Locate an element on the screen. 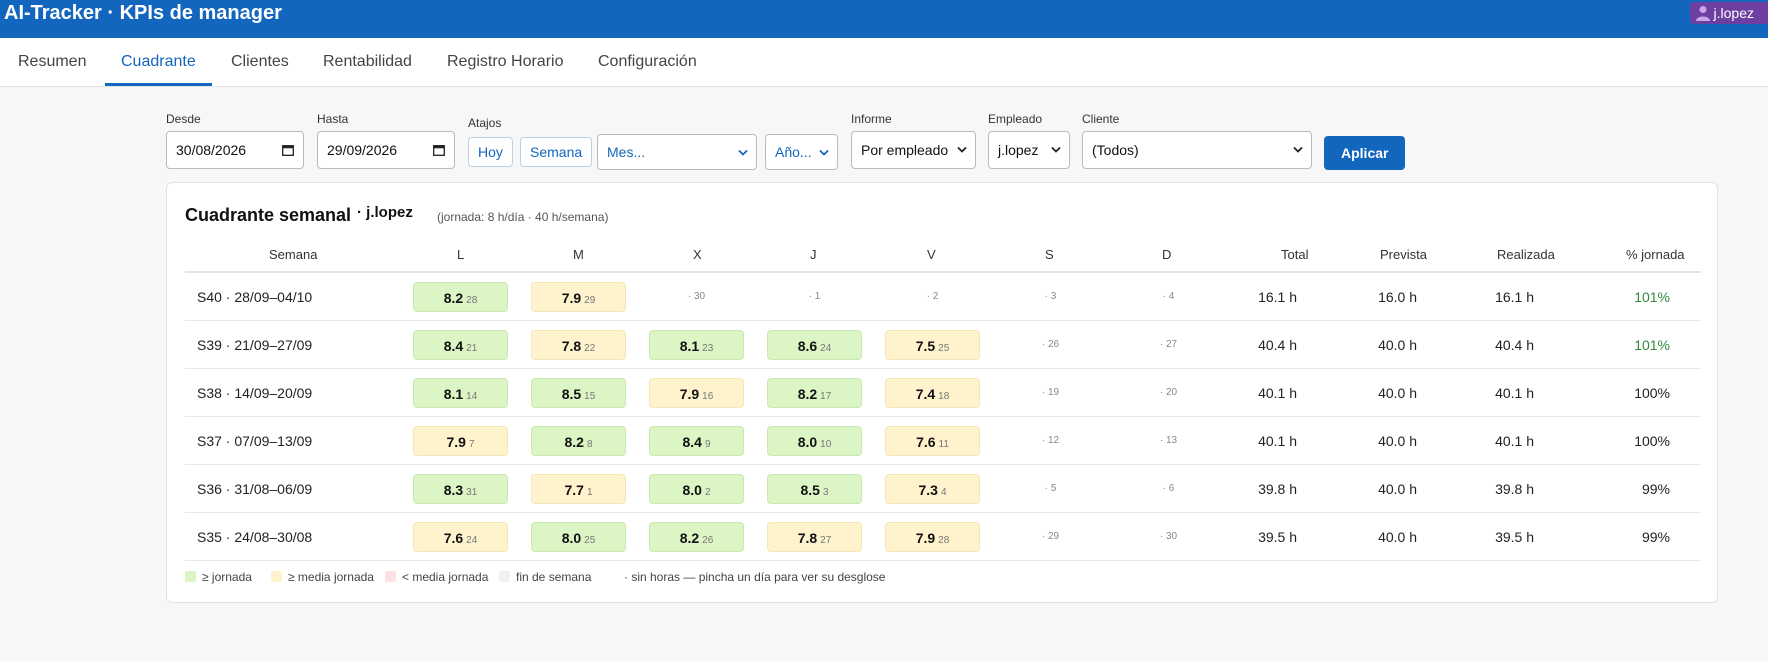  day-cell: 7.6 24 is located at coordinates (460, 537).